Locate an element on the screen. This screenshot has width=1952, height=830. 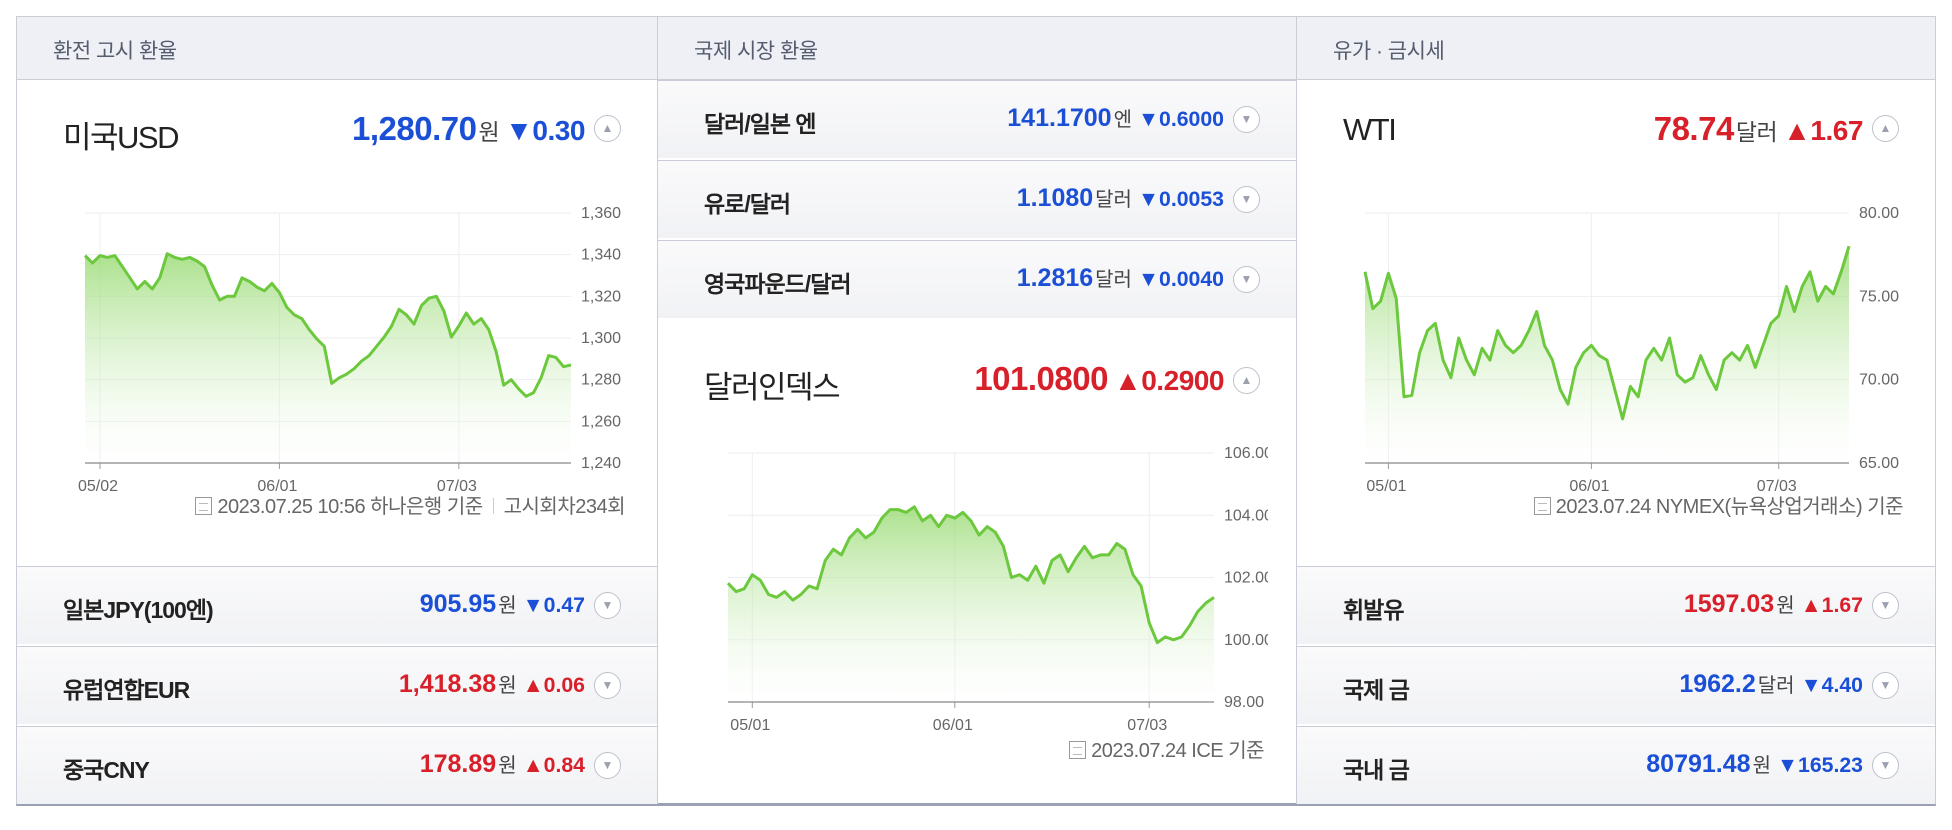
rate-row-change: ▼4.40 is located at coordinates (1831, 685).